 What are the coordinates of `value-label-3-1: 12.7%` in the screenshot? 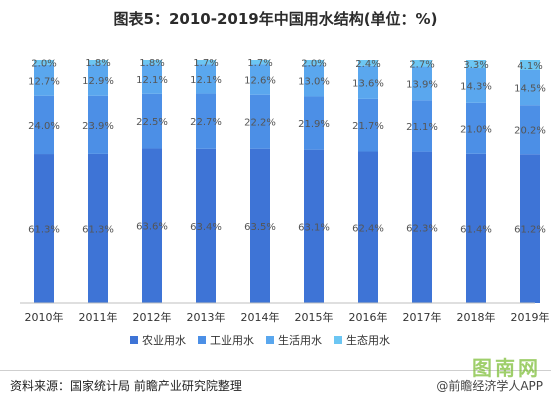 It's located at (44, 81).